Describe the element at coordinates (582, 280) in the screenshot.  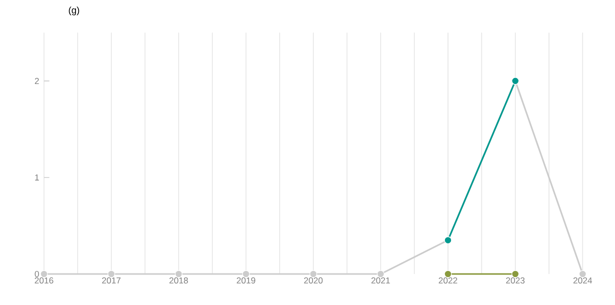
I see `x-tick-label: 2024` at that location.